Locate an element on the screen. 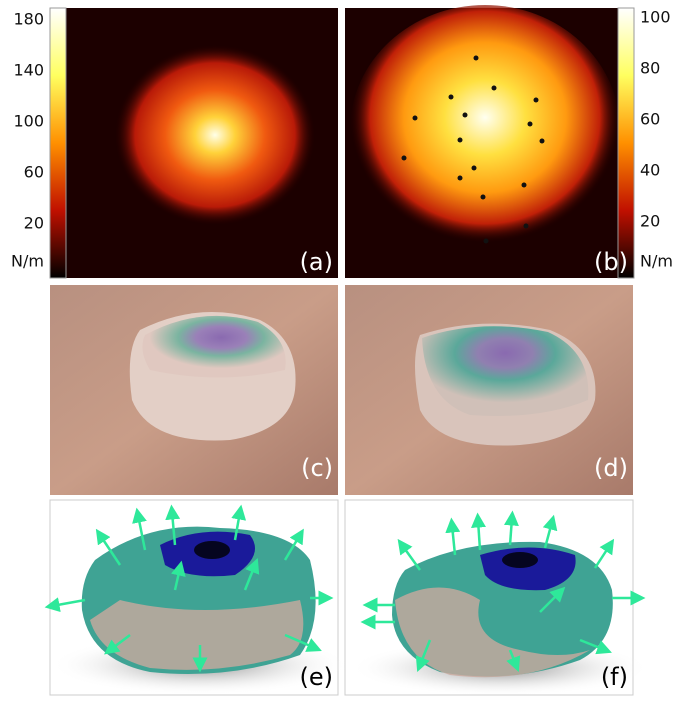 The image size is (689, 702). colorbar-tick-label: 180 is located at coordinates (28, 19).